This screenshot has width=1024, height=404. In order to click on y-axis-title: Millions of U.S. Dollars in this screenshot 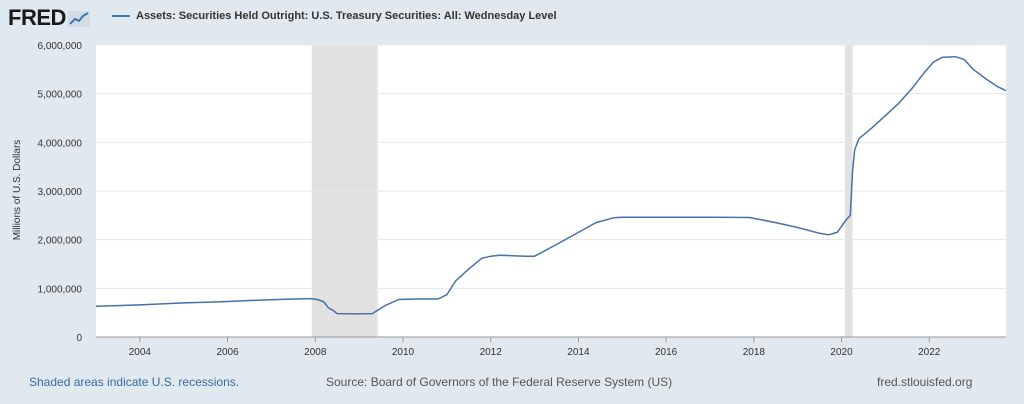, I will do `click(17, 190)`.